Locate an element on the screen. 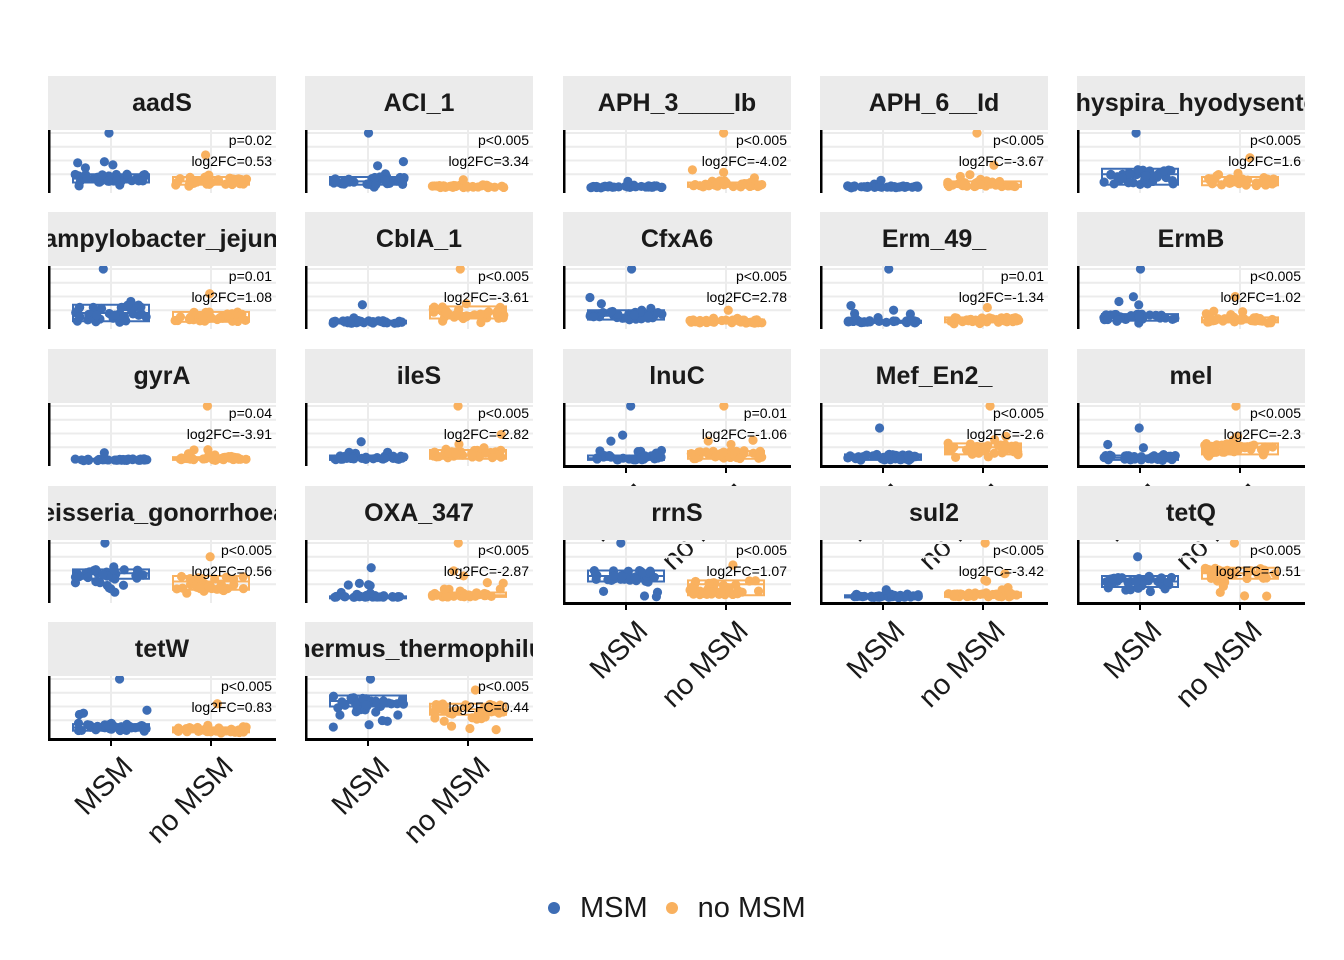 The width and height of the screenshot is (1344, 960). facet-plot-area: p<0.005 log2FC=-2.6 is located at coordinates (934, 434).